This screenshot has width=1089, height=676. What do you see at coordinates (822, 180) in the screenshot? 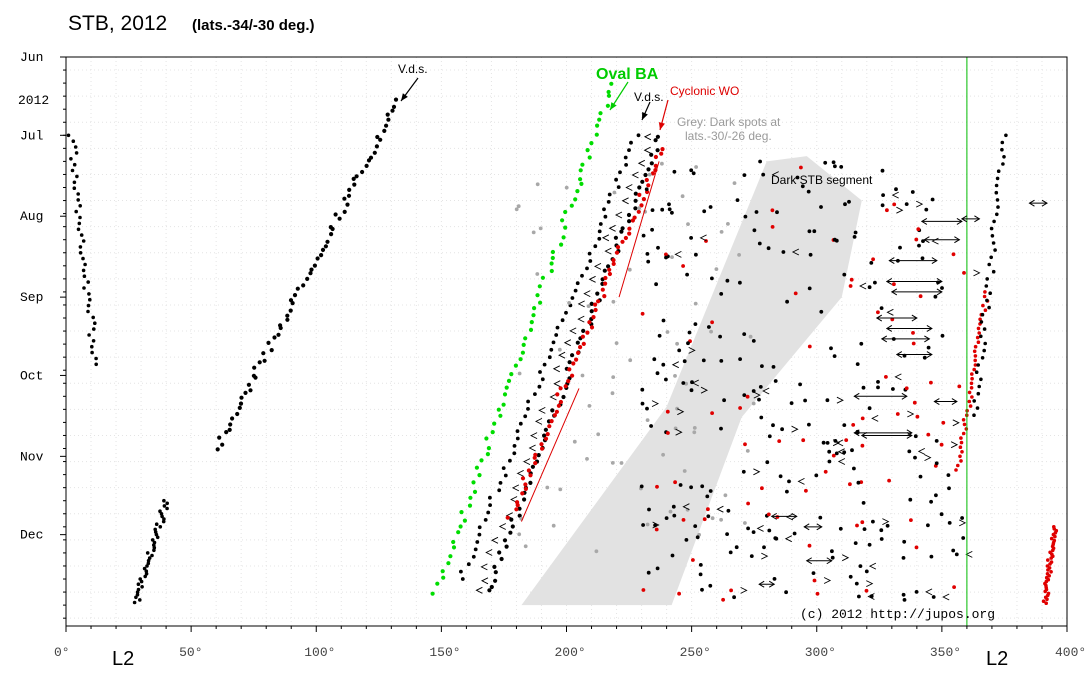
I see `dark-segment-label: Dark STB segment` at bounding box center [822, 180].